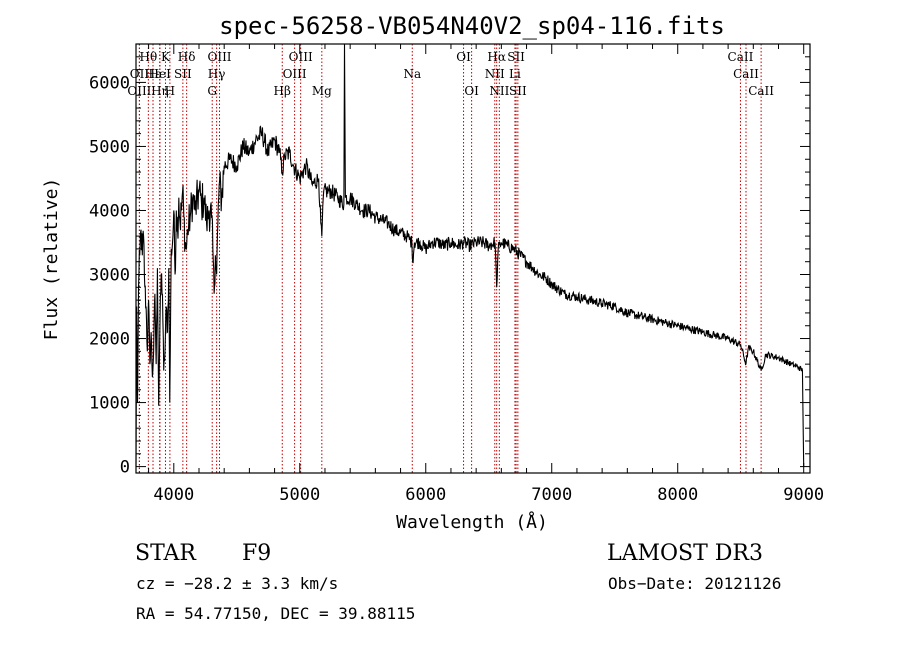  What do you see at coordinates (515, 74) in the screenshot?
I see `emission-line-label: Li` at bounding box center [515, 74].